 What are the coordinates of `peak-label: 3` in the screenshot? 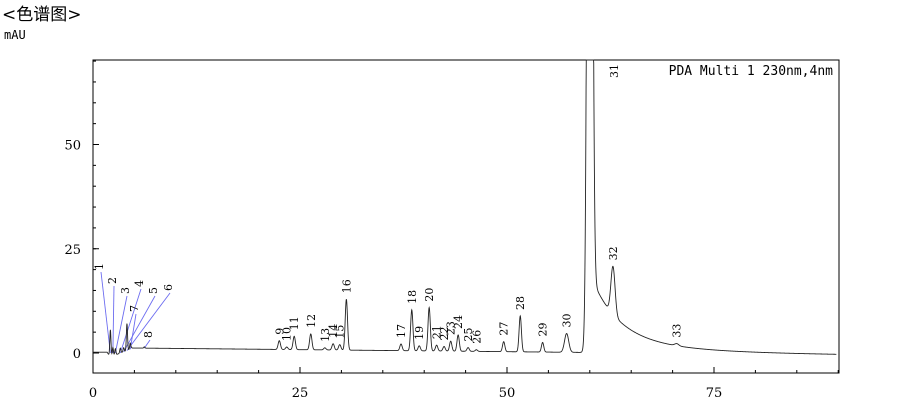 It's located at (125, 290).